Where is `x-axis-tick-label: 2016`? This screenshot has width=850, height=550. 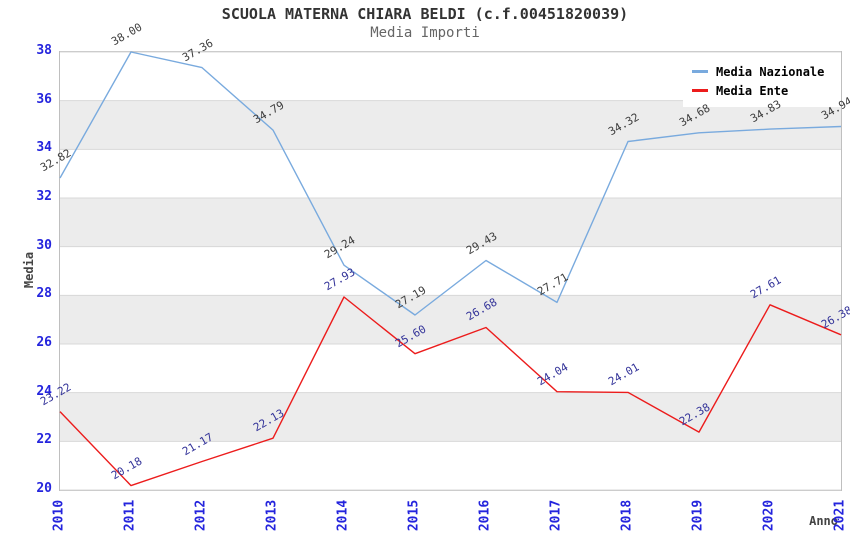
x-axis-tick-label: 2016 is located at coordinates (485, 515).